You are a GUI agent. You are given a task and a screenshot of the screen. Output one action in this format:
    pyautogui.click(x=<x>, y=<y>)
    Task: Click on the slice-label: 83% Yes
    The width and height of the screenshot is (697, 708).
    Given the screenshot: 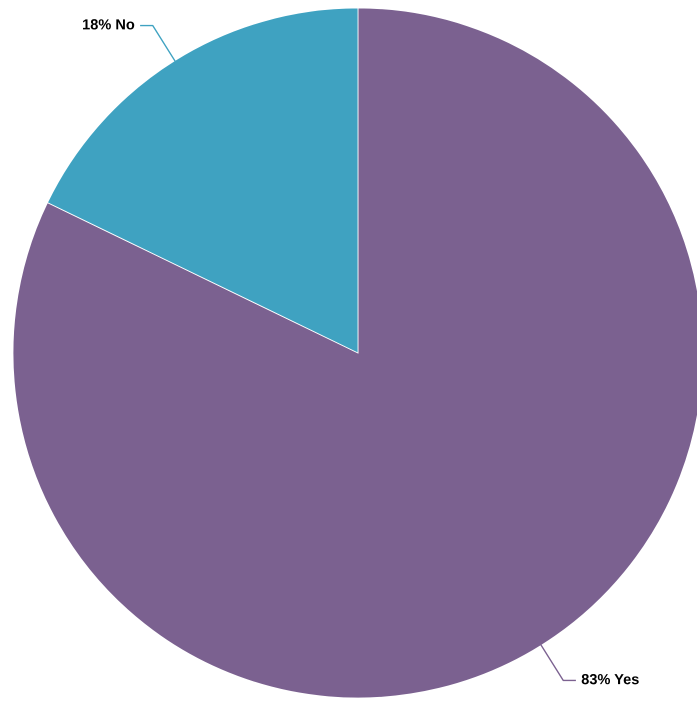 What is the action you would take?
    pyautogui.click(x=610, y=679)
    